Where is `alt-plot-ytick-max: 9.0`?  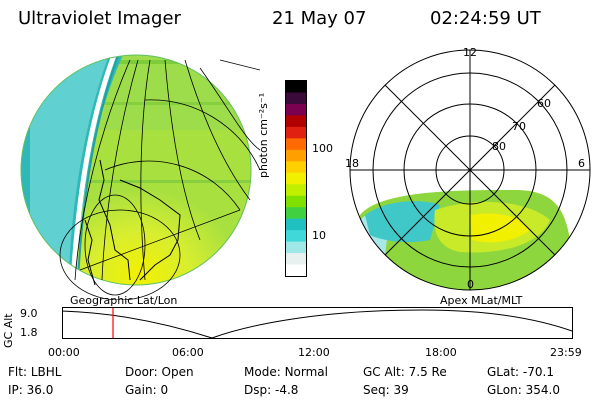
alt-plot-ytick-max: 9.0 is located at coordinates (29, 313).